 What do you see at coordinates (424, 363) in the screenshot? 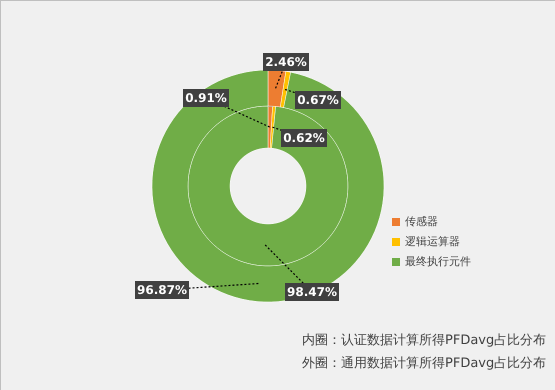
I see `text: 外圈：通用数据计算所得PFDavg占比分布` at bounding box center [424, 363].